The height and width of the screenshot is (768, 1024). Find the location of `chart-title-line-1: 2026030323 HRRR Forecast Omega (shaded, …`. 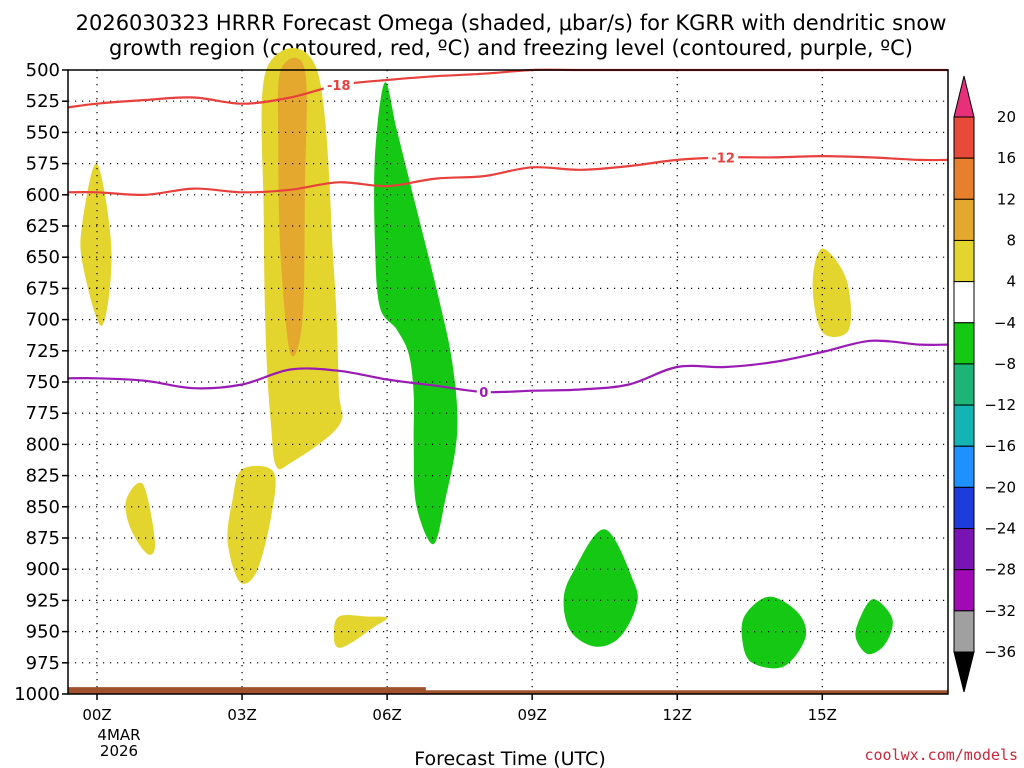

chart-title-line-1: 2026030323 HRRR Forecast Omega (shaded, … is located at coordinates (511, 23).